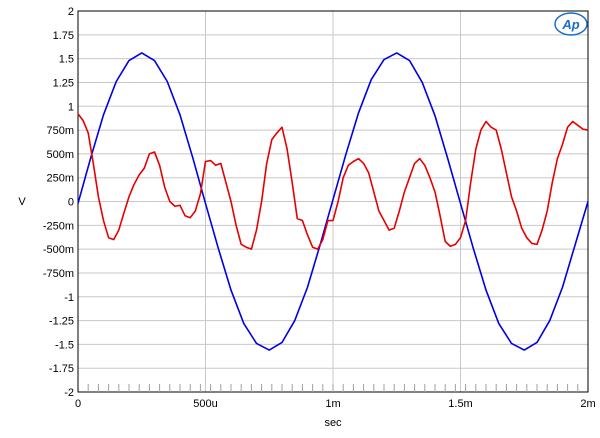 Image resolution: width=600 pixels, height=438 pixels. I want to click on x-tick-label: 1.5m, so click(460, 404).